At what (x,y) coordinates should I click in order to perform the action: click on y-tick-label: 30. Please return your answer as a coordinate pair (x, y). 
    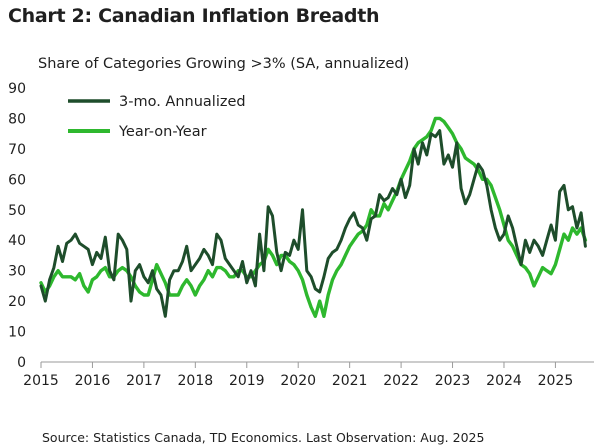
    Looking at the image, I should click on (17, 272).